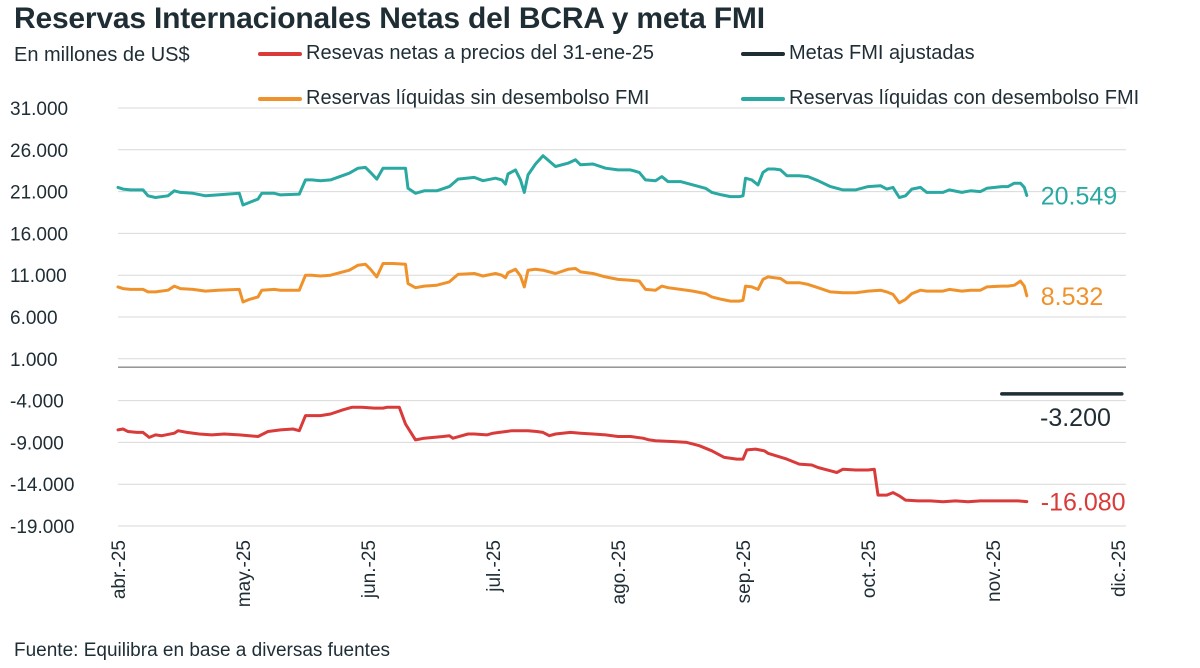  I want to click on legend-item-netas: Resevas netas a precios del 31-ene-25, so click(456, 53).